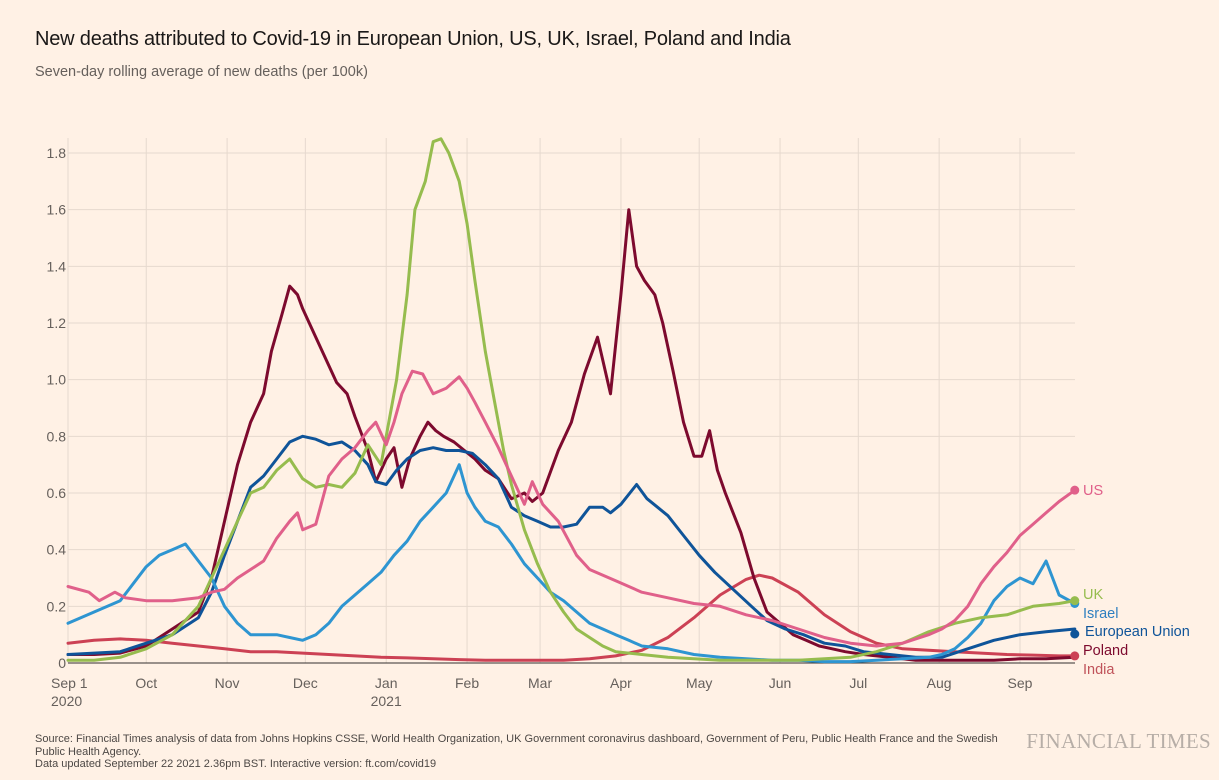 The height and width of the screenshot is (780, 1219). I want to click on x-tick-label: Sep 1, so click(69, 683).